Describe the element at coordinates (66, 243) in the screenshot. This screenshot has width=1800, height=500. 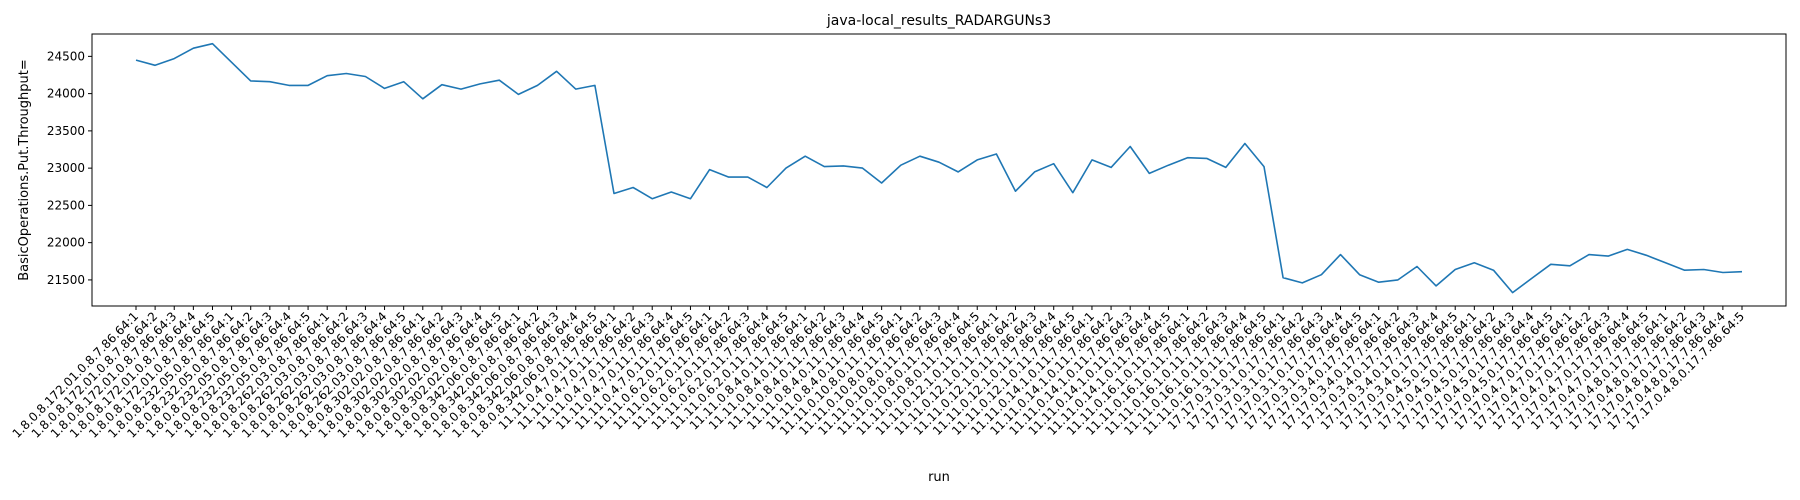
I see `y-tick-label: 22000` at that location.